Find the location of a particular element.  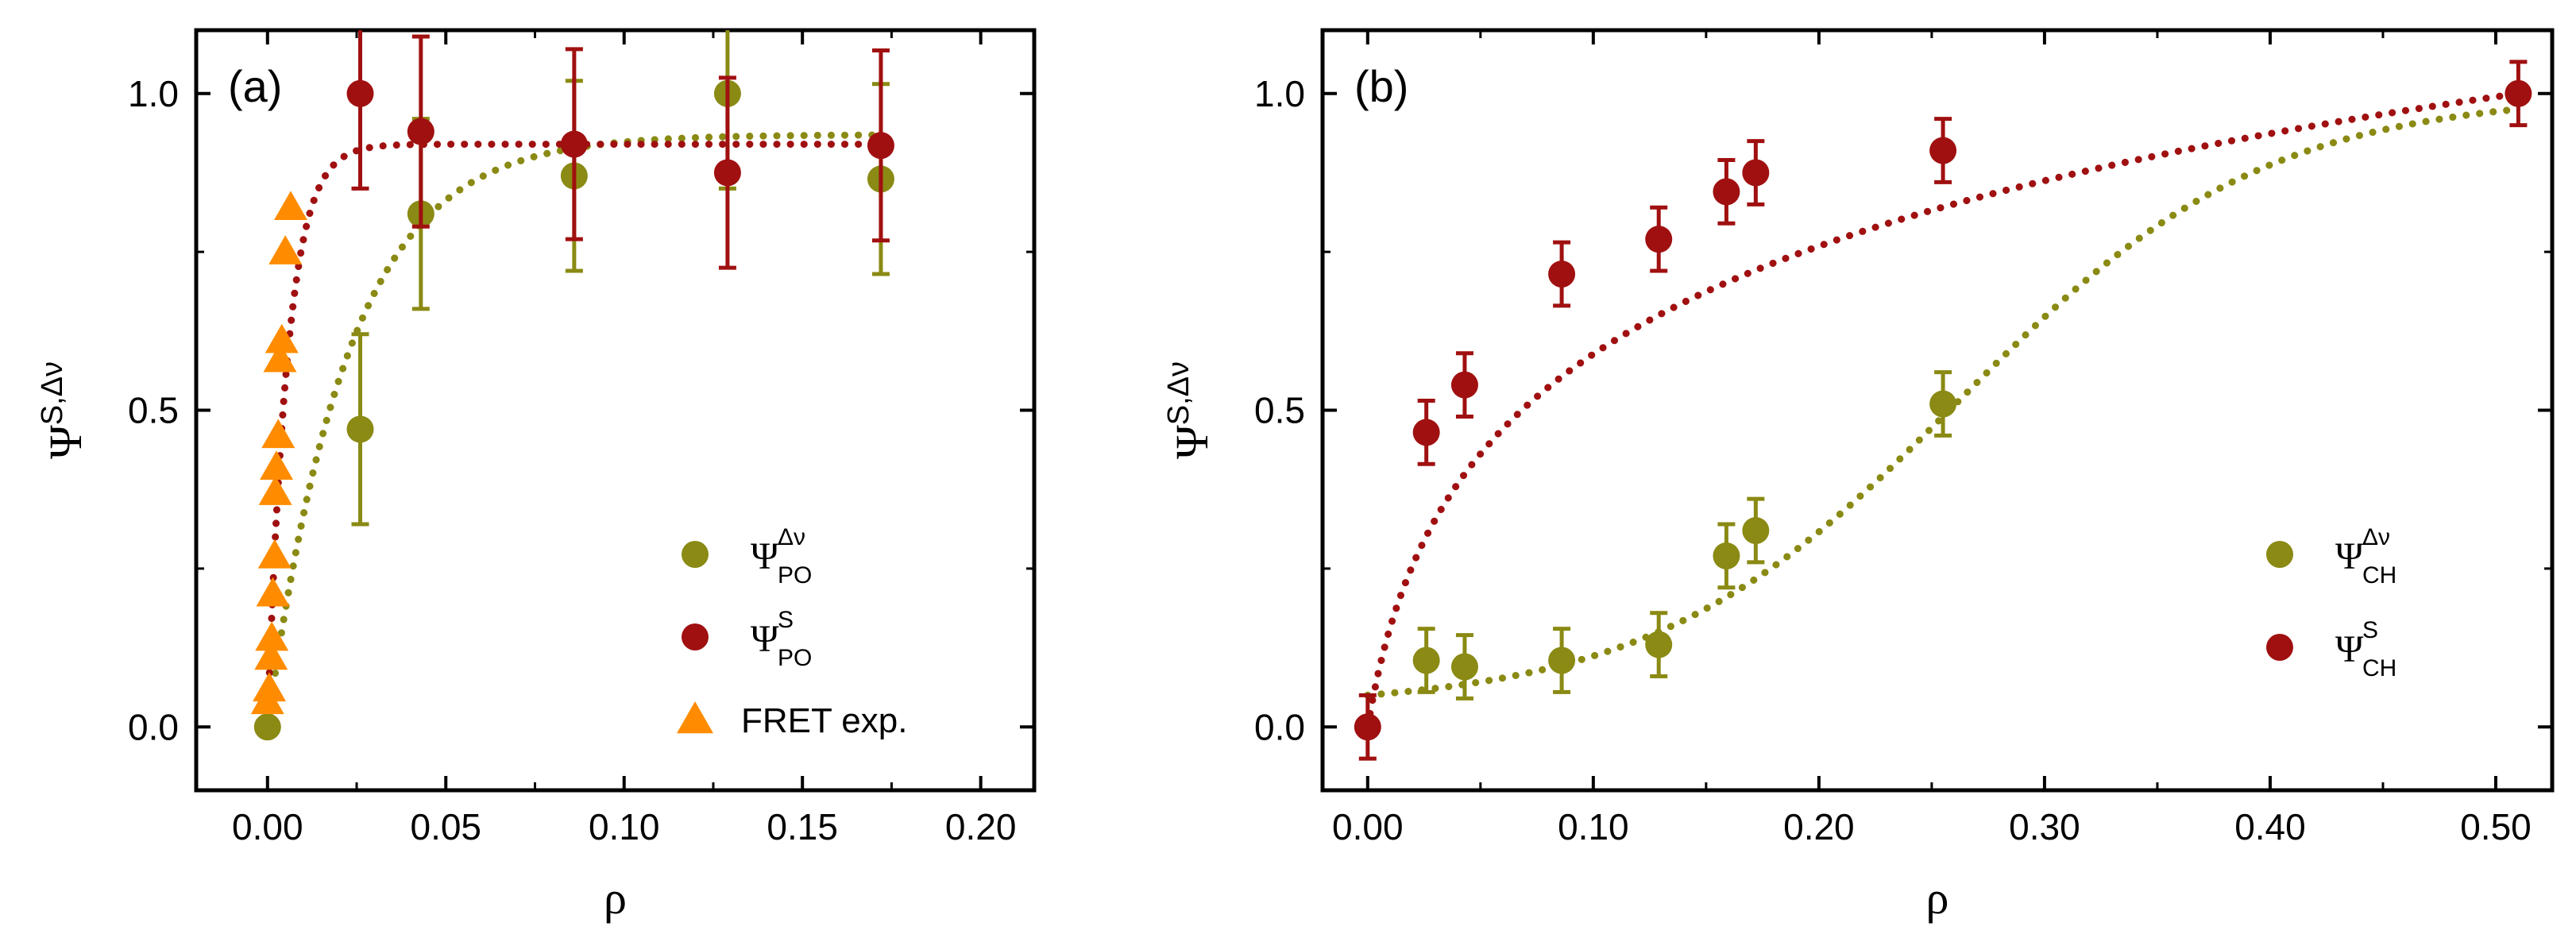

x-tick-label: 0.05 is located at coordinates (445, 826).